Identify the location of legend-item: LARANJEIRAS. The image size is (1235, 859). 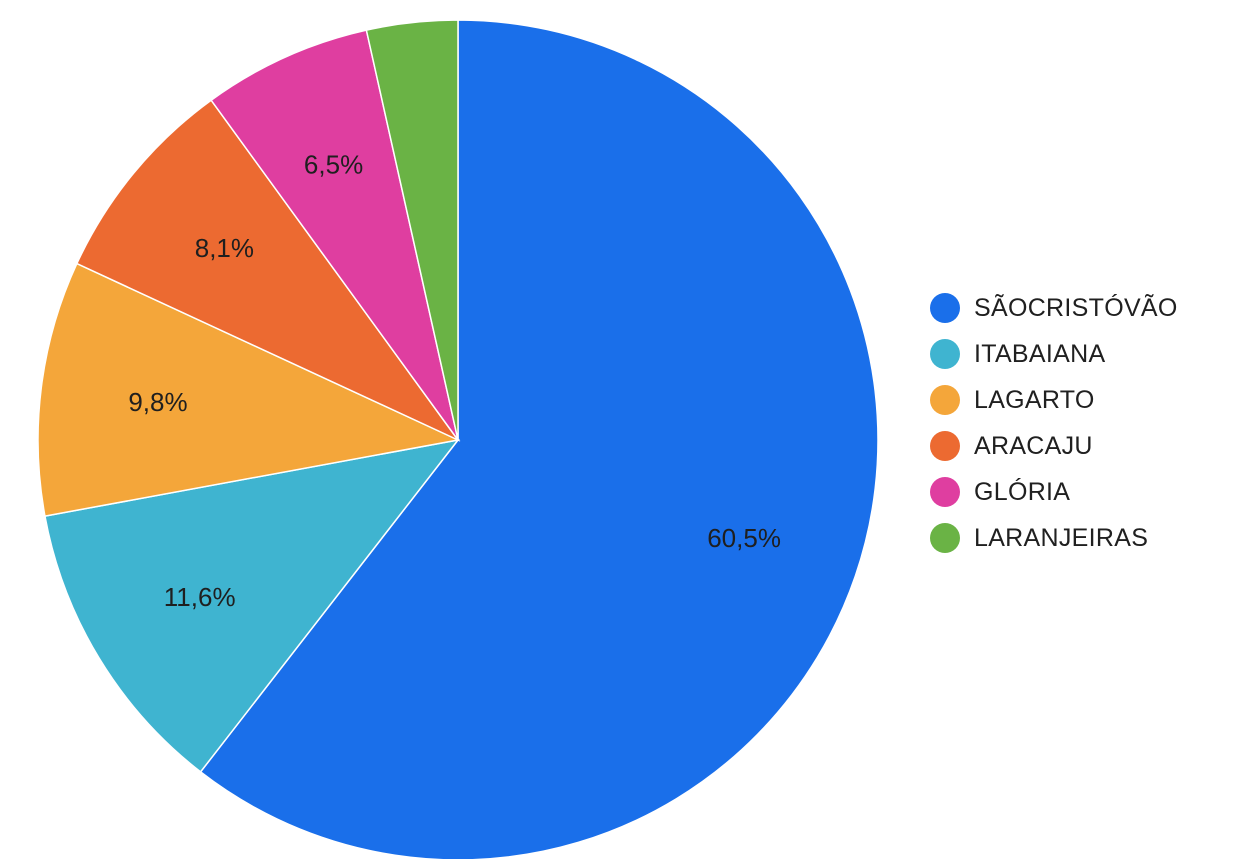
(1054, 538).